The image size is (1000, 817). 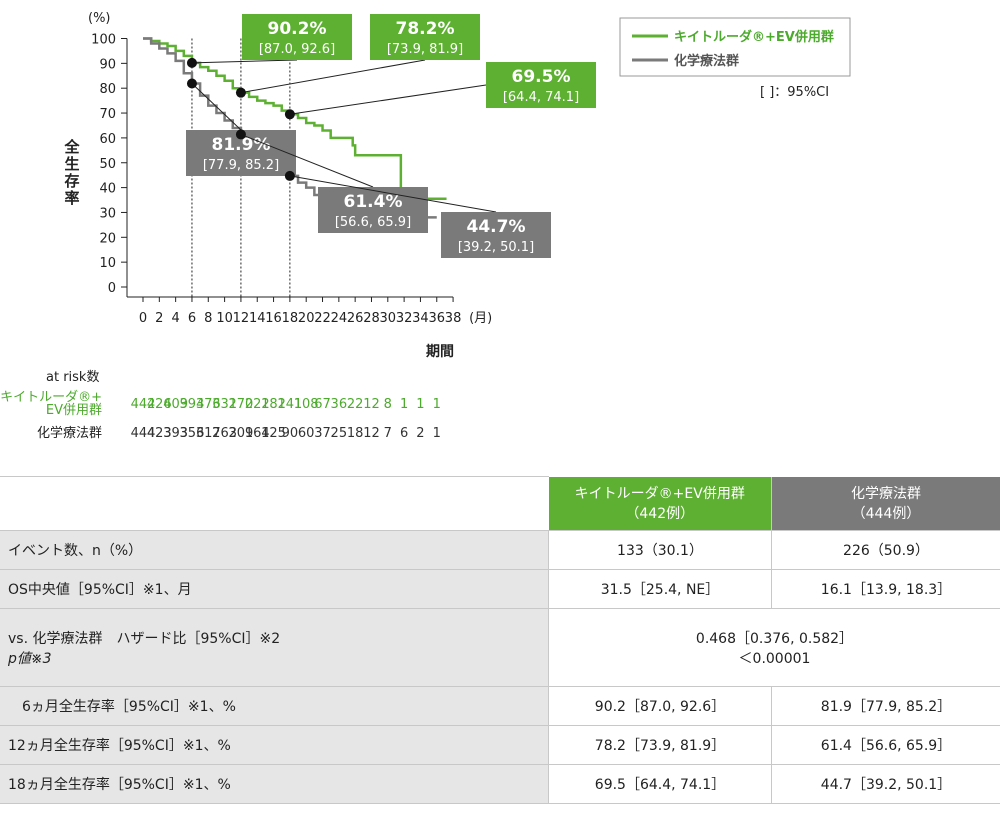 I want to click on y-tick-label: 80, so click(x=107, y=89).